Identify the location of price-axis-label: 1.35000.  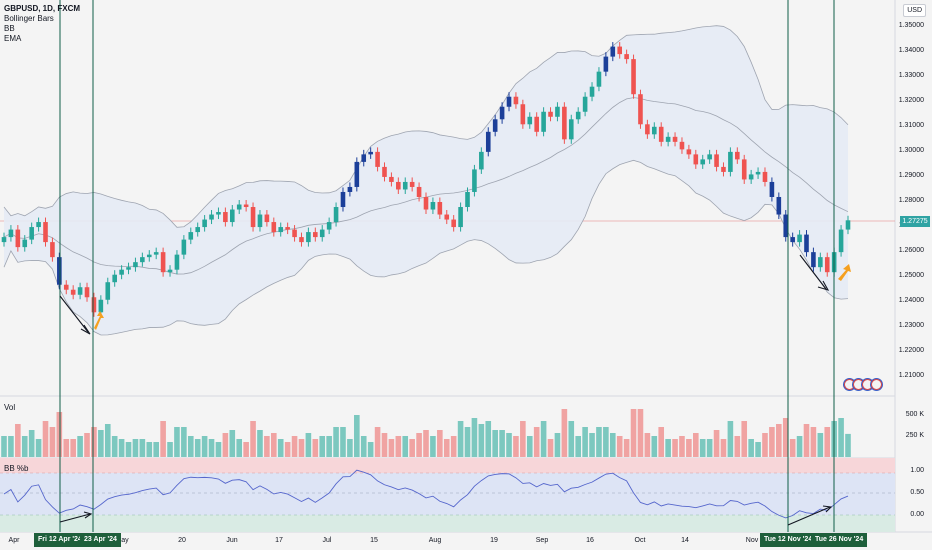
(911, 25).